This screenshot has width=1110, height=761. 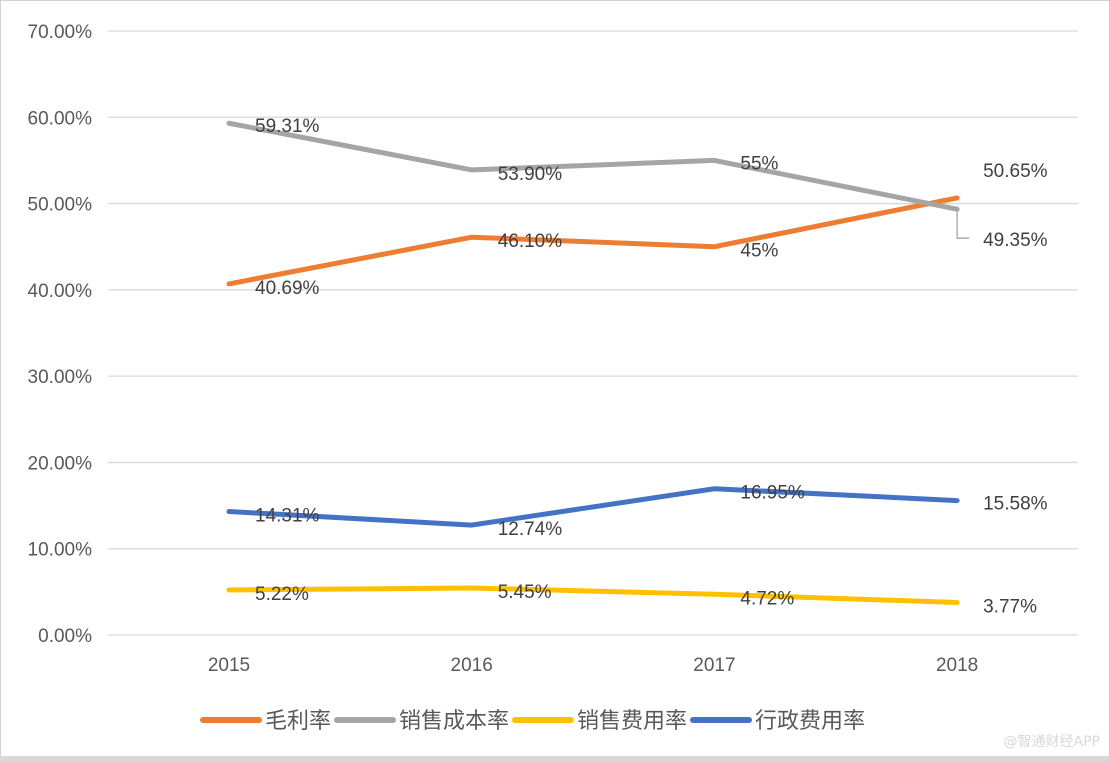 I want to click on leader-line, so click(x=963, y=225).